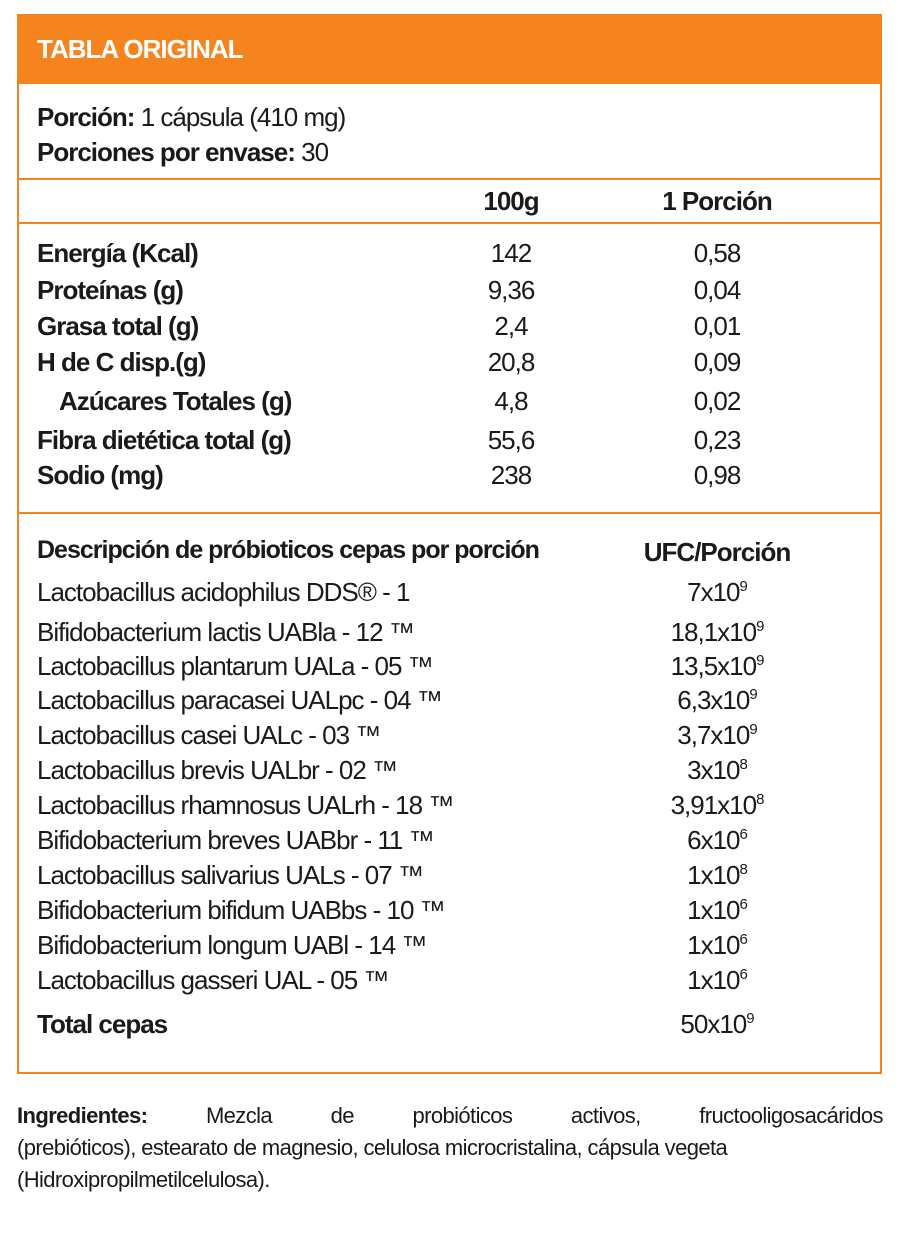  I want to click on nutrient-name: Grasa total (g), so click(118, 326).